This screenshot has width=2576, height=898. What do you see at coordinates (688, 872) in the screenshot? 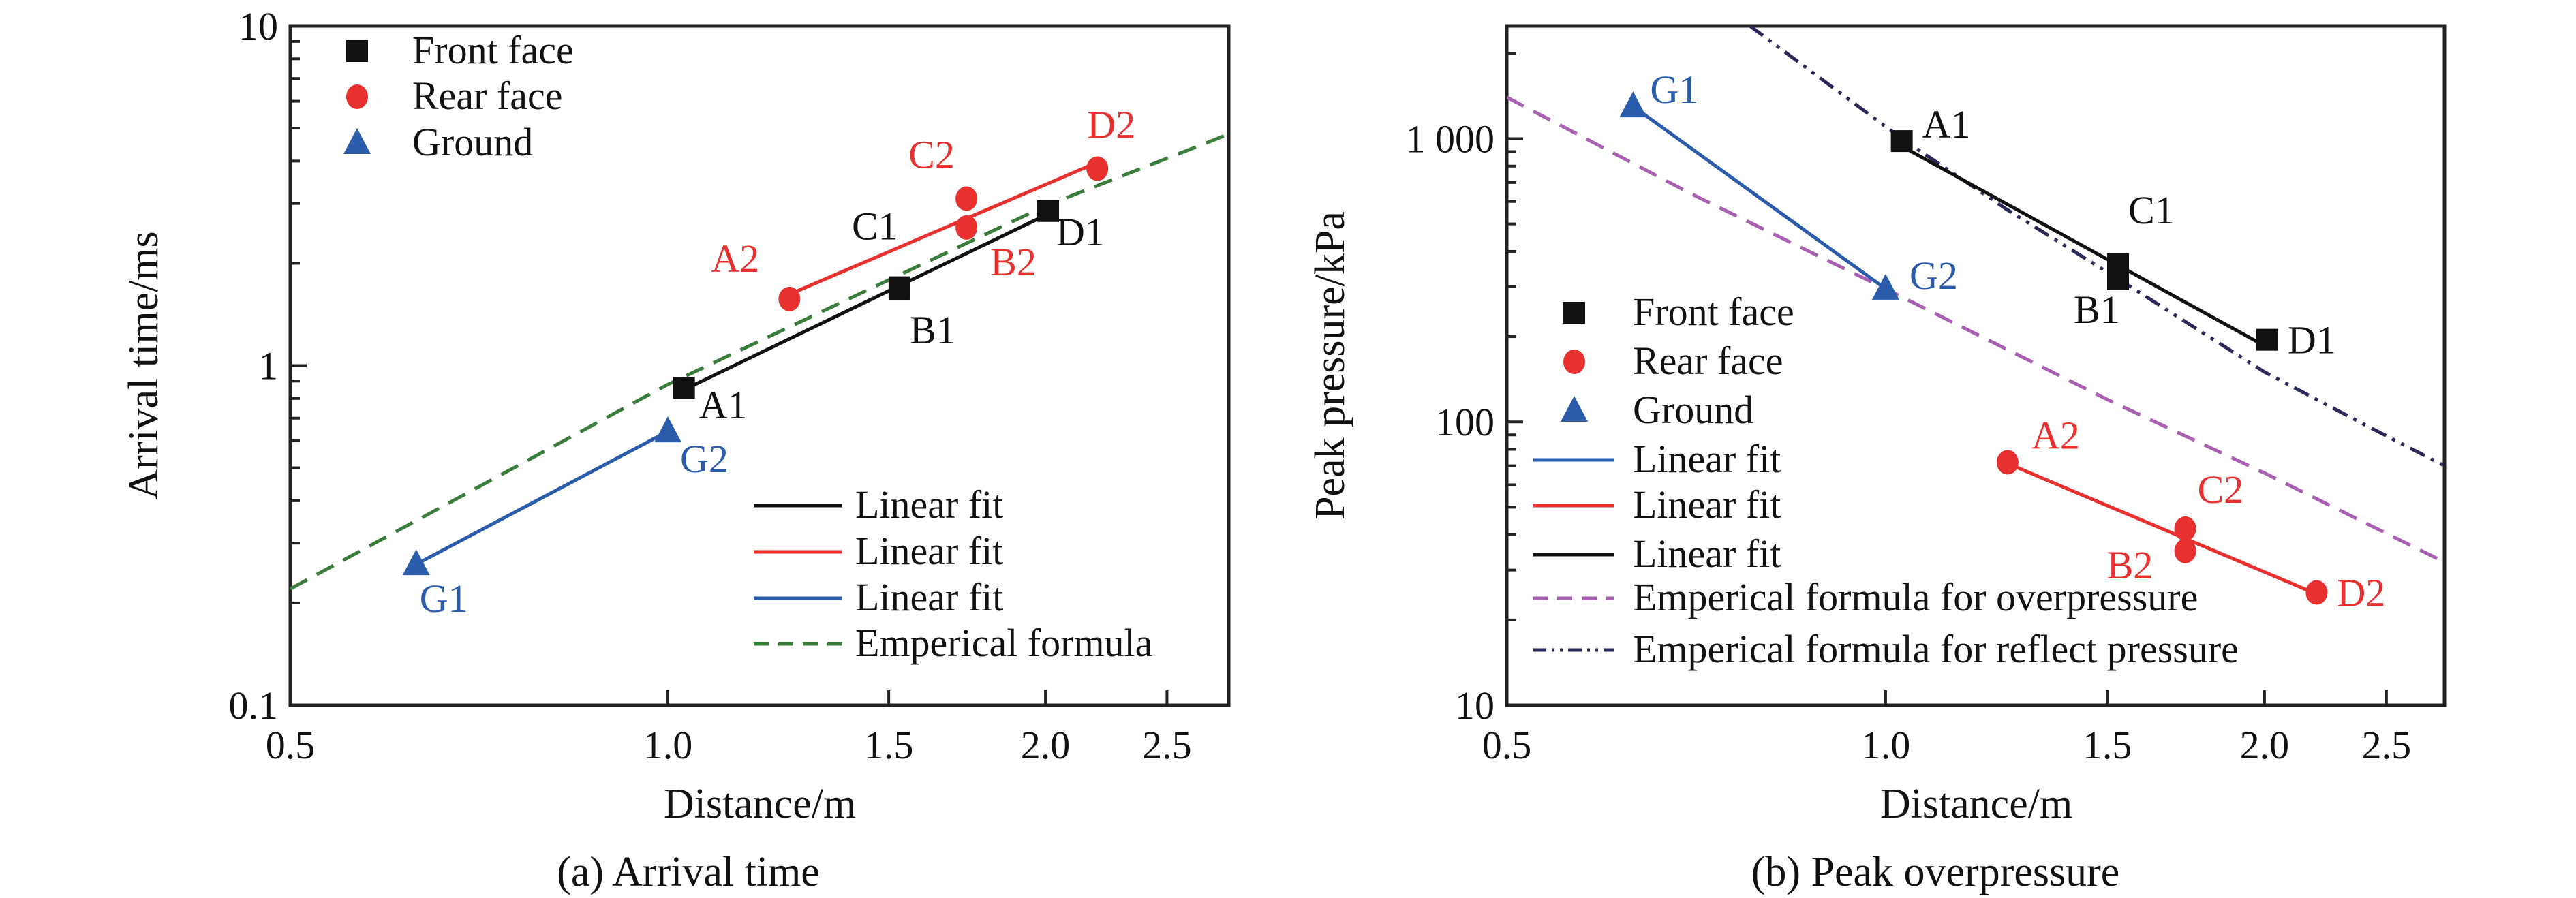
I see `panel-caption: (a) Arrival time` at bounding box center [688, 872].